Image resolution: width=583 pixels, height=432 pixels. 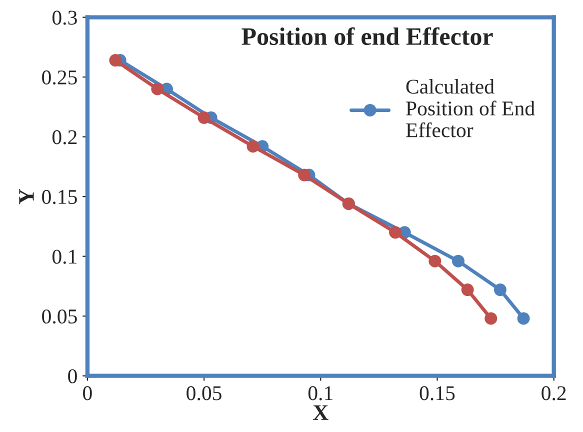 I want to click on y-tick-label: 0.25, so click(x=59, y=77).